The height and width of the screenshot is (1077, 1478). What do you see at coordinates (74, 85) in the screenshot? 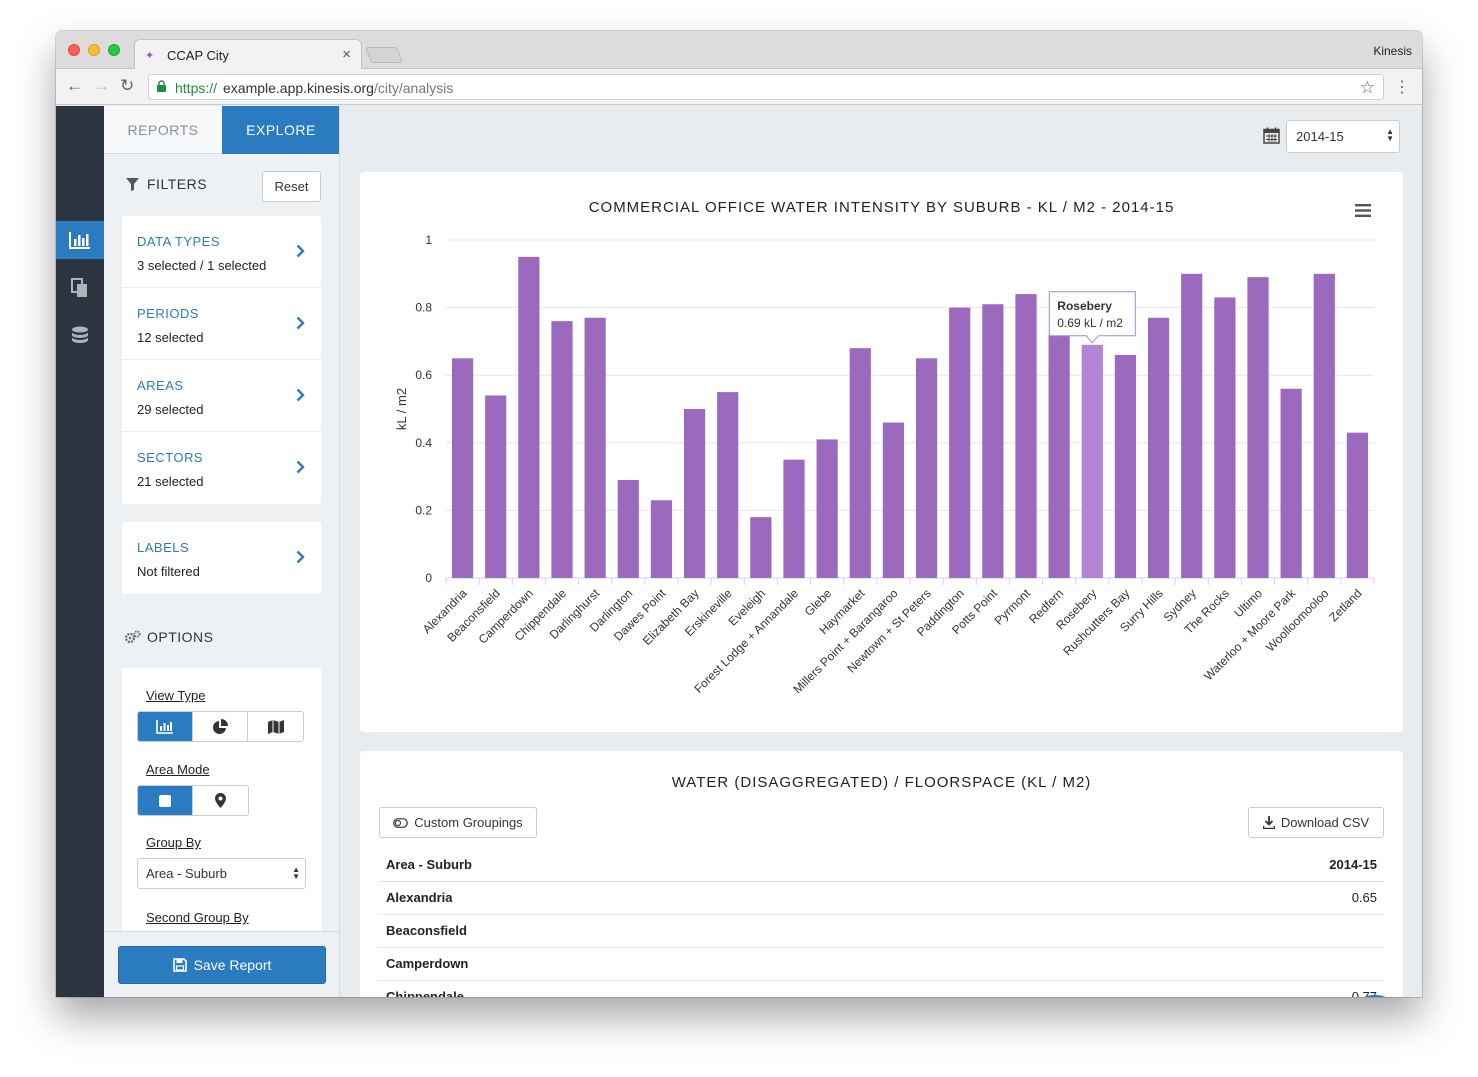
I see `back-arrow-icon: ←` at bounding box center [74, 85].